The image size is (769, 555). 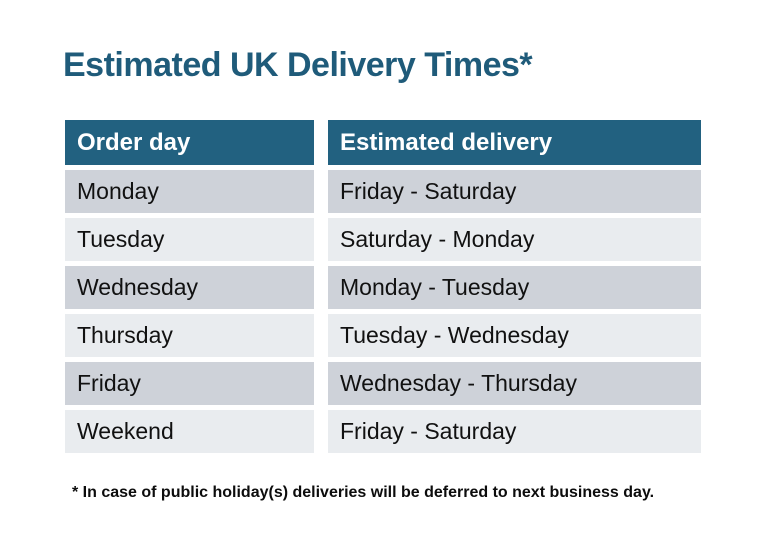 What do you see at coordinates (189, 335) in the screenshot?
I see `table-cell-order-day: Thursday` at bounding box center [189, 335].